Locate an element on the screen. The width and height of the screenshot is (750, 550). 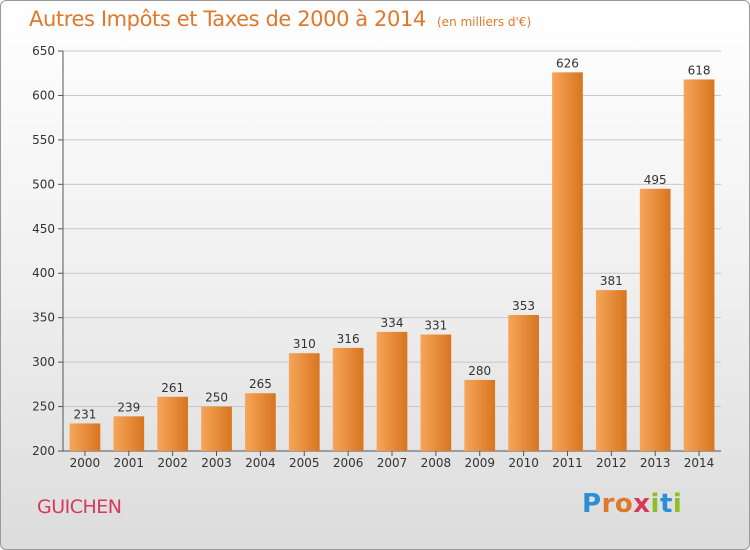
y-tick-label: 400 is located at coordinates (43, 273).